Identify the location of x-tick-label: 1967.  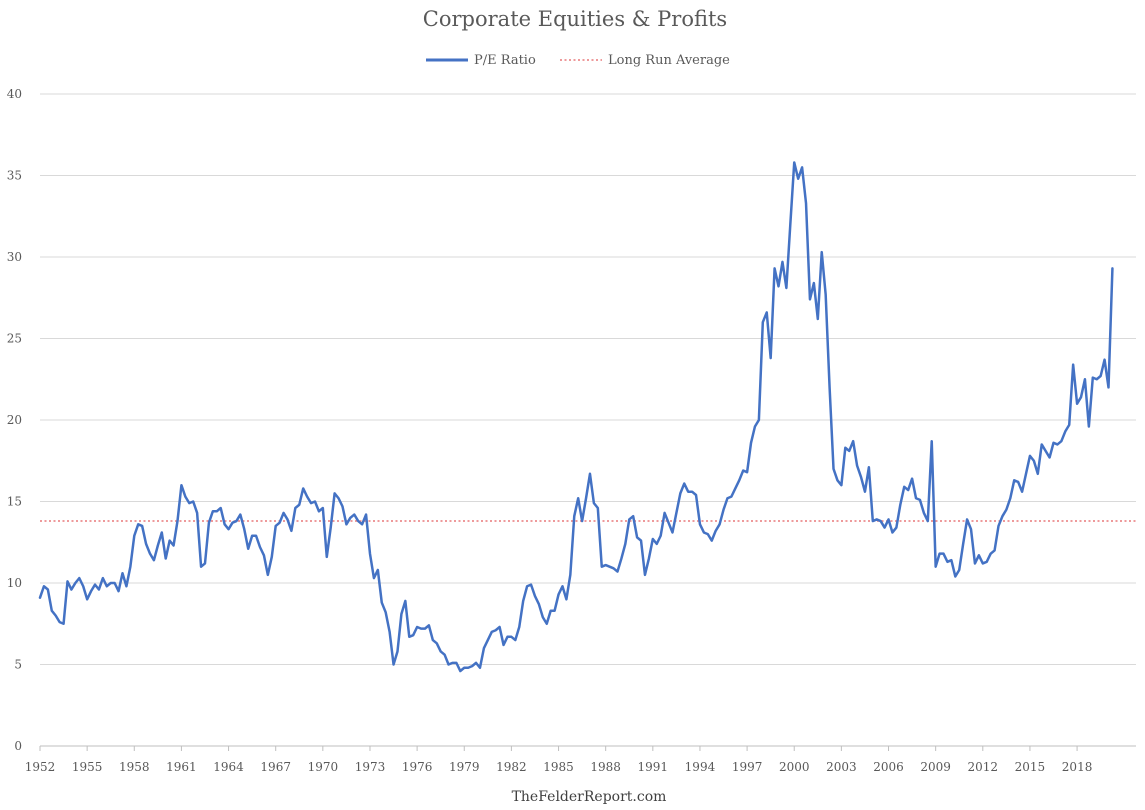
(275, 767).